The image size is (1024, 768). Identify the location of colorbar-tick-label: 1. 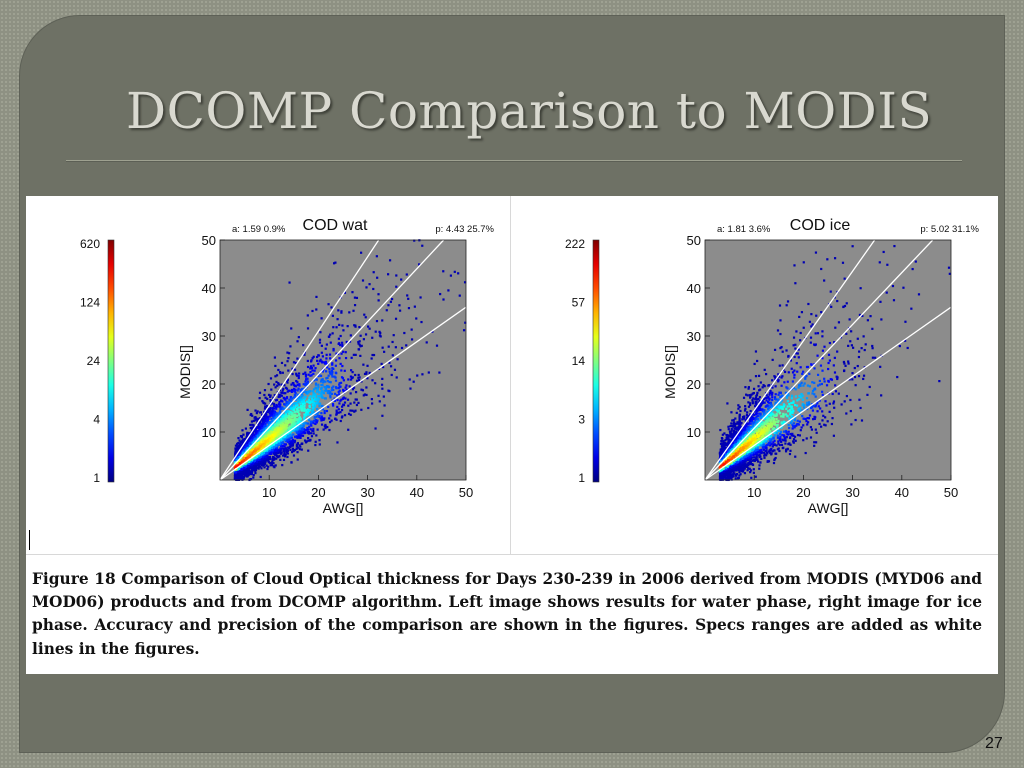
(96, 478).